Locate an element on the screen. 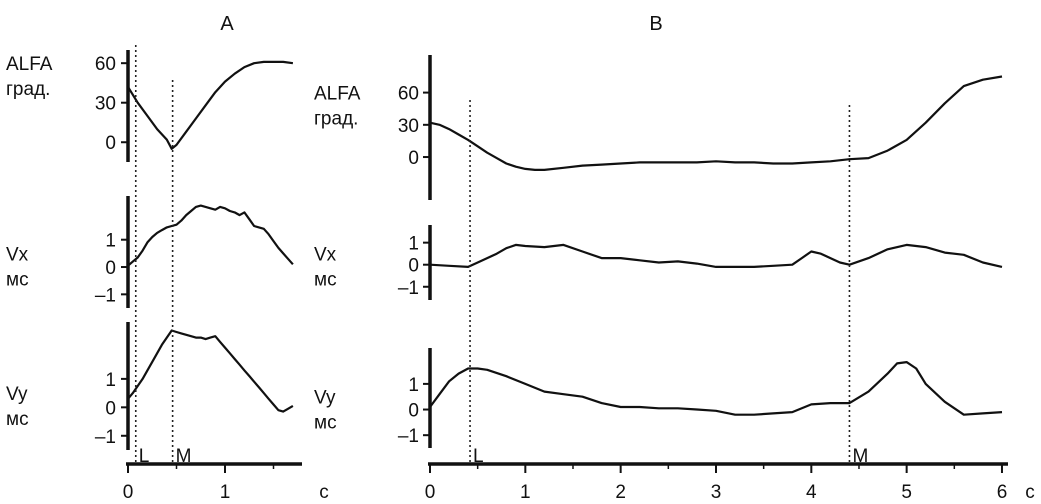 This screenshot has width=1041, height=504. x-tick-label: 6 is located at coordinates (1002, 492).